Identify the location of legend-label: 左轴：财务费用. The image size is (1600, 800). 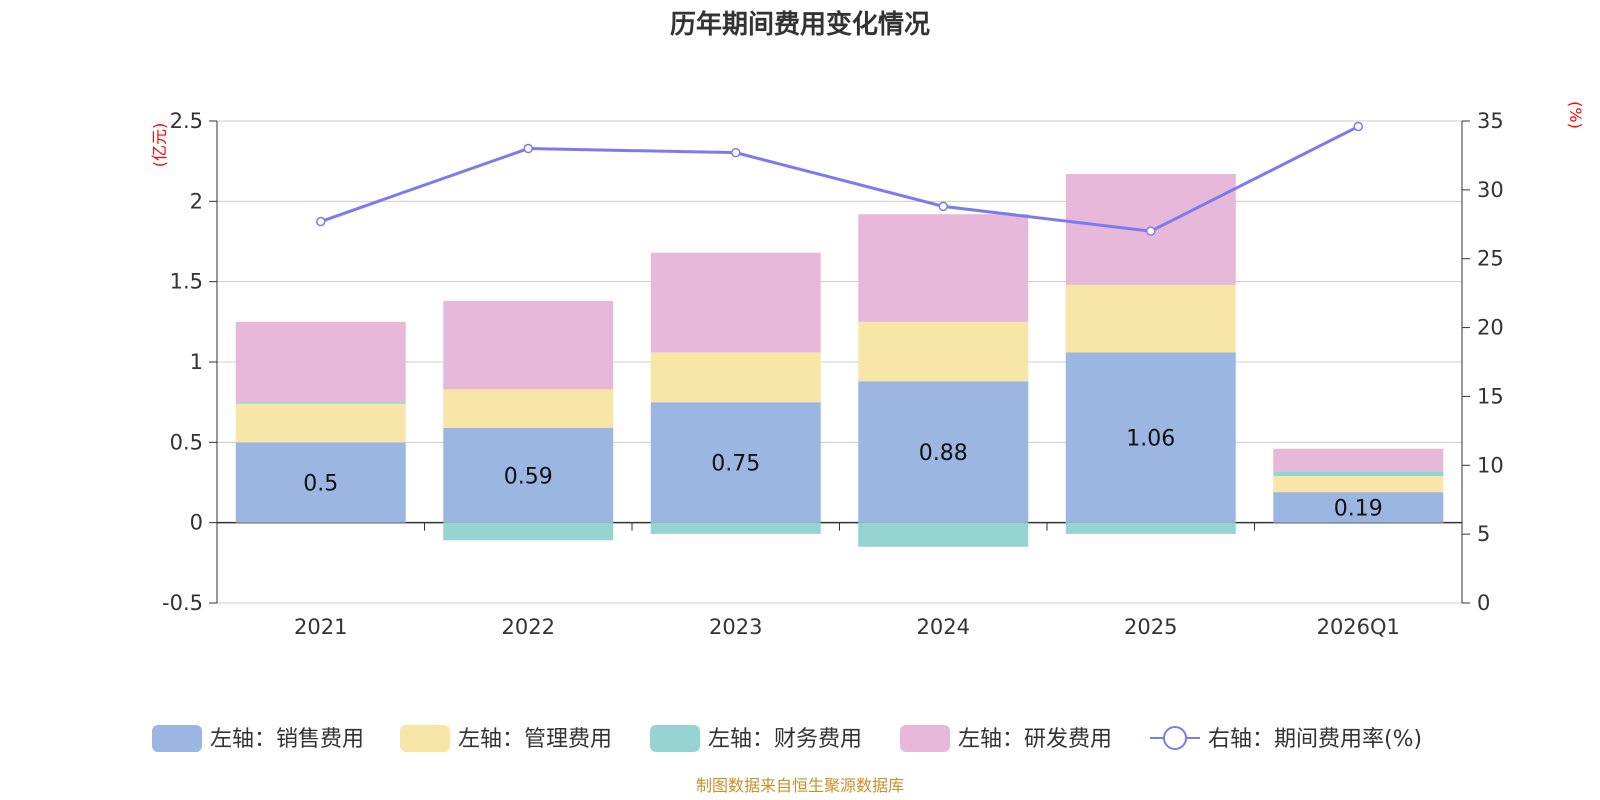
(785, 739).